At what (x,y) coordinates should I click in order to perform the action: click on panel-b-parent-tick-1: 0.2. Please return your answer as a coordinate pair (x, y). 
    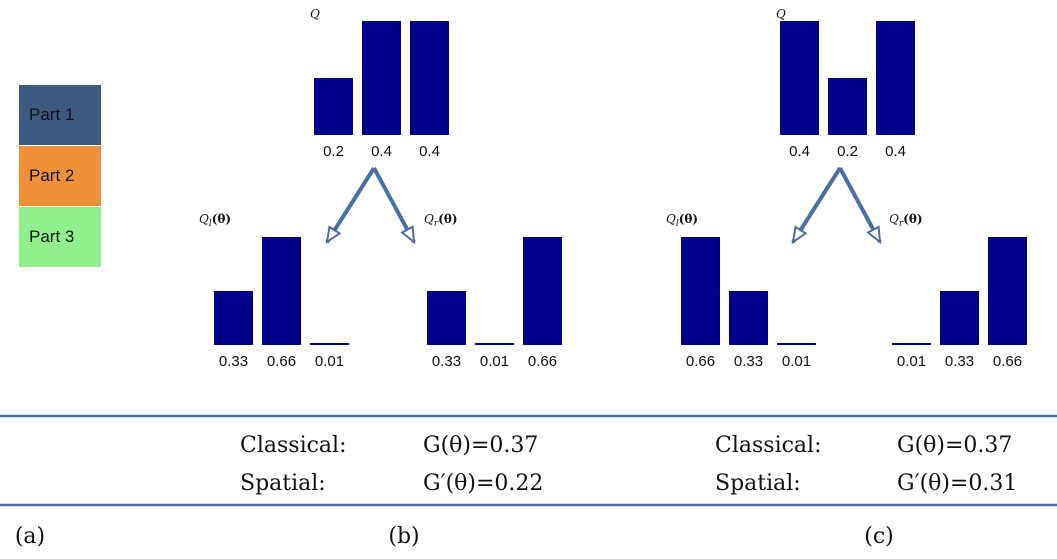
    Looking at the image, I should click on (333, 151).